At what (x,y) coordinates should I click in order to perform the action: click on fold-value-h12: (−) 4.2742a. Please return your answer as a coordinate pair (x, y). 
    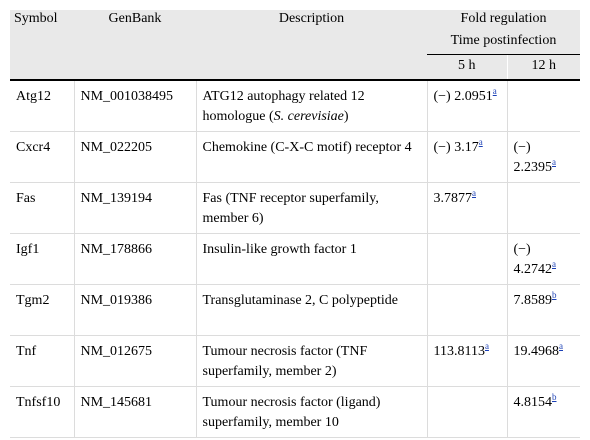
    Looking at the image, I should click on (543, 259).